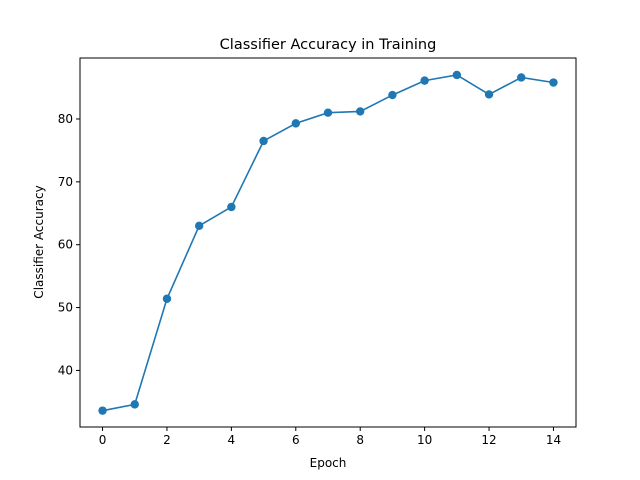 This screenshot has height=480, width=640. Describe the element at coordinates (296, 440) in the screenshot. I see `x-tick-label: 6` at that location.